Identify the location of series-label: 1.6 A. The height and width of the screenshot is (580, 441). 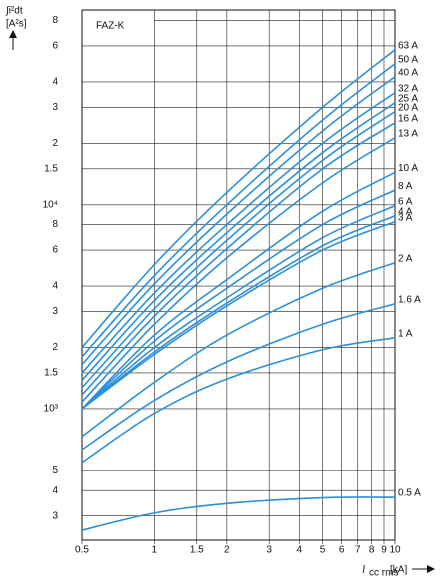
(409, 300).